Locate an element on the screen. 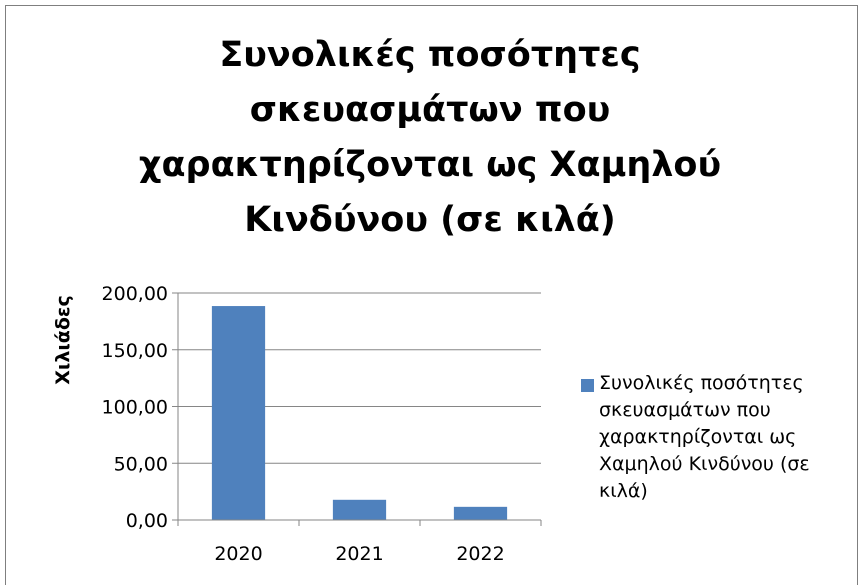 The width and height of the screenshot is (865, 585). x-tick-labels: 2020 2021 2022 is located at coordinates (359, 554).